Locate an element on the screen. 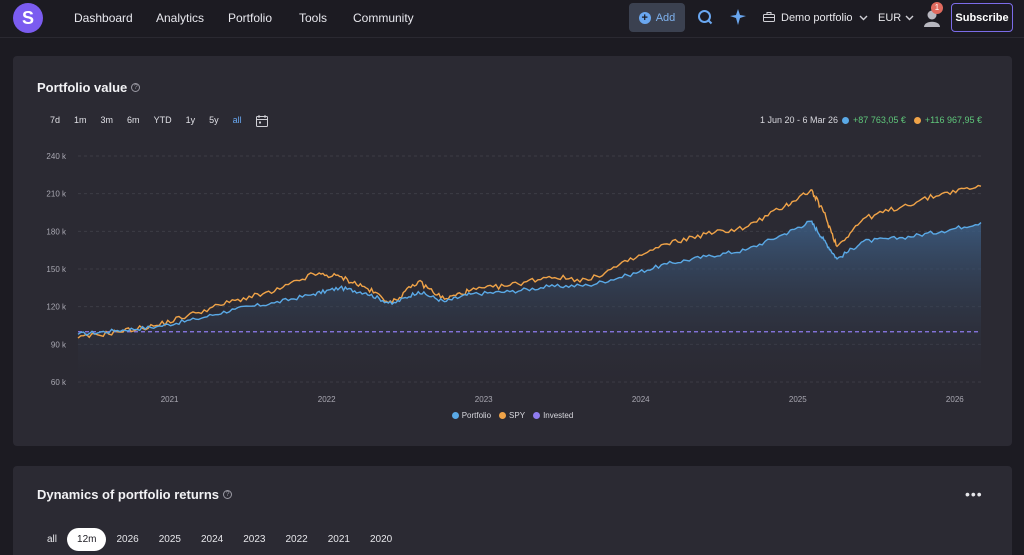 The height and width of the screenshot is (555, 1024). add-button: + Add is located at coordinates (657, 17).